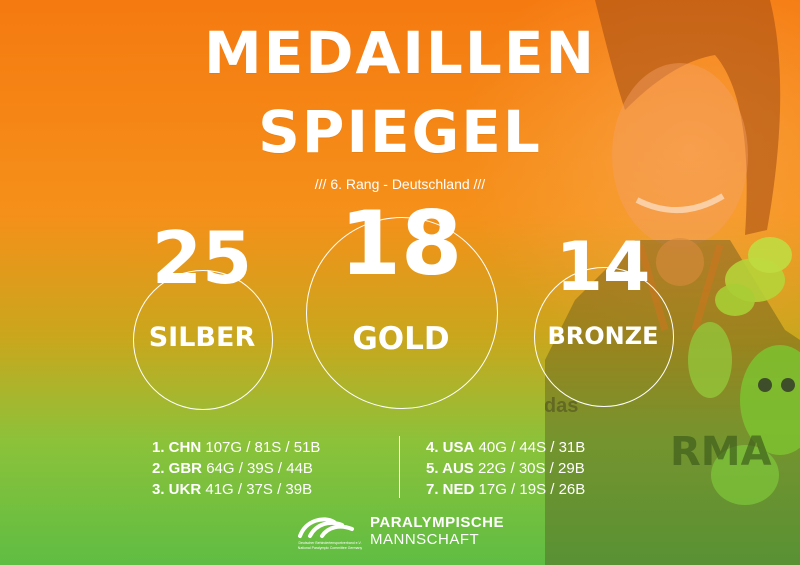  I want to click on team-brand: PARALYMPISCHE MANNSCHAFT, so click(437, 531).